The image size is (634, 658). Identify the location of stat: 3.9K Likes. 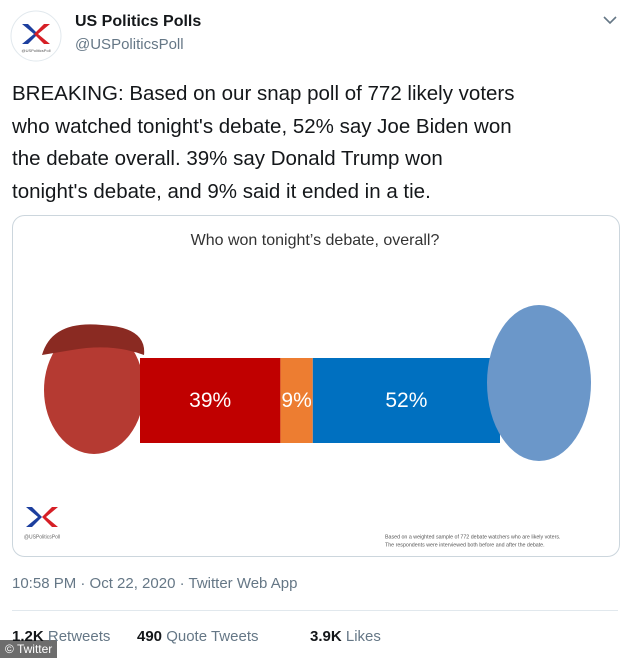
(345, 636).